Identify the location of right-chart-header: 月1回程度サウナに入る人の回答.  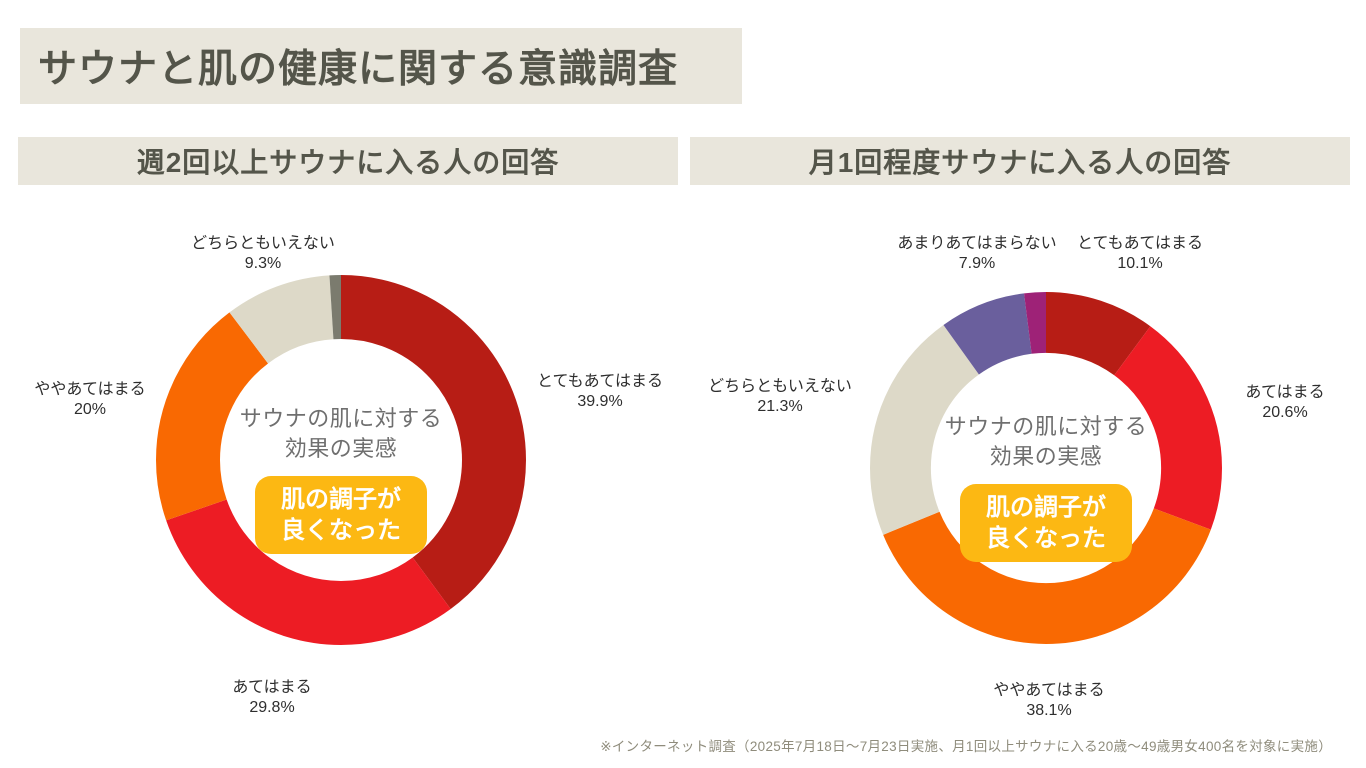
(1020, 161).